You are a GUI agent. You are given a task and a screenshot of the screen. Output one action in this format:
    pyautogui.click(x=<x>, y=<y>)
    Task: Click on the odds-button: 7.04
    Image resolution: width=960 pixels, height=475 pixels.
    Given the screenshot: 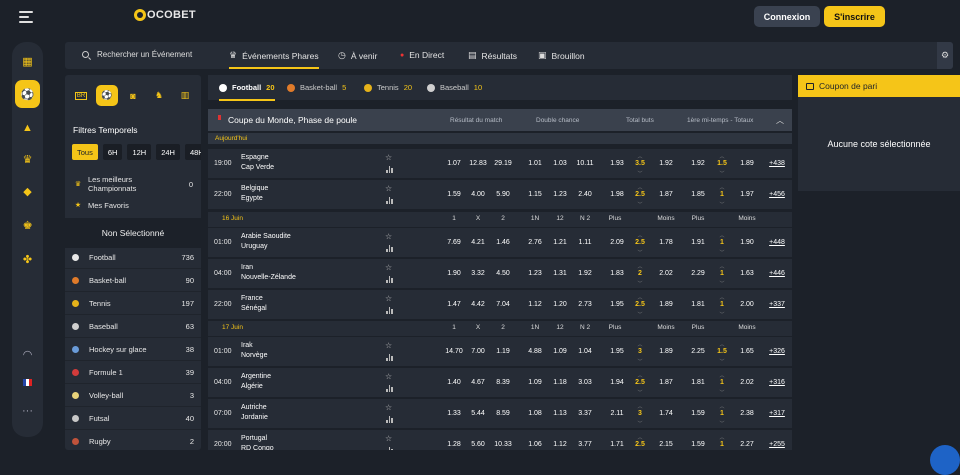 What is the action you would take?
    pyautogui.click(x=503, y=304)
    